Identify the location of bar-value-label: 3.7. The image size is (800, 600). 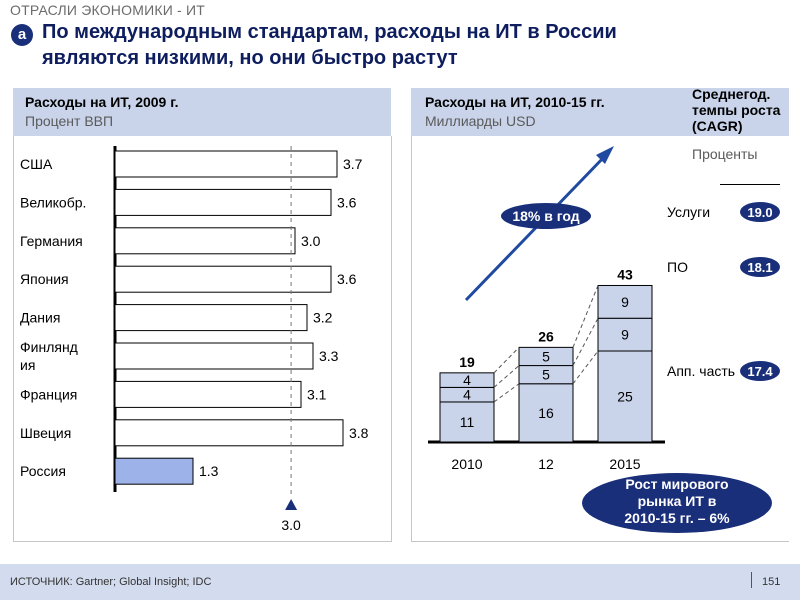
(353, 164).